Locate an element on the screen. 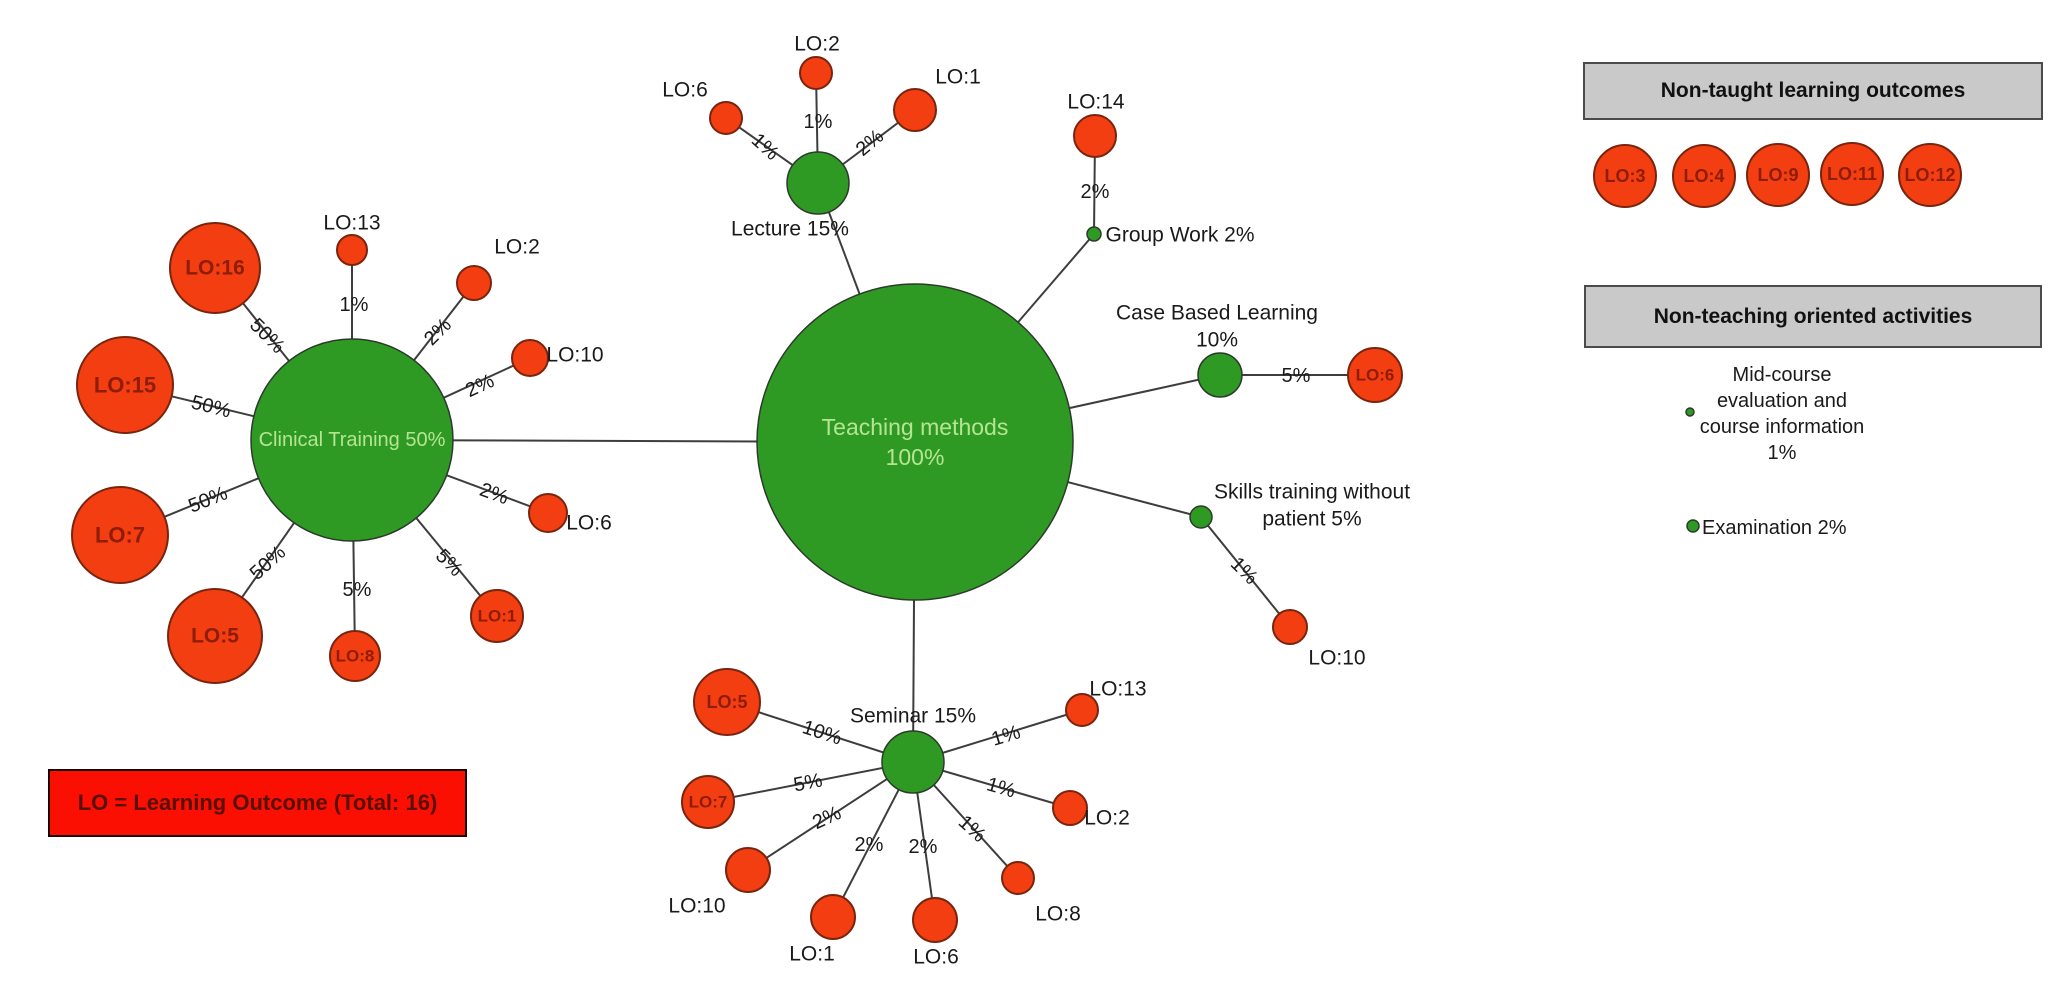 Image resolution: width=2059 pixels, height=1001 pixels. node-sem-lo2 is located at coordinates (1070, 808).